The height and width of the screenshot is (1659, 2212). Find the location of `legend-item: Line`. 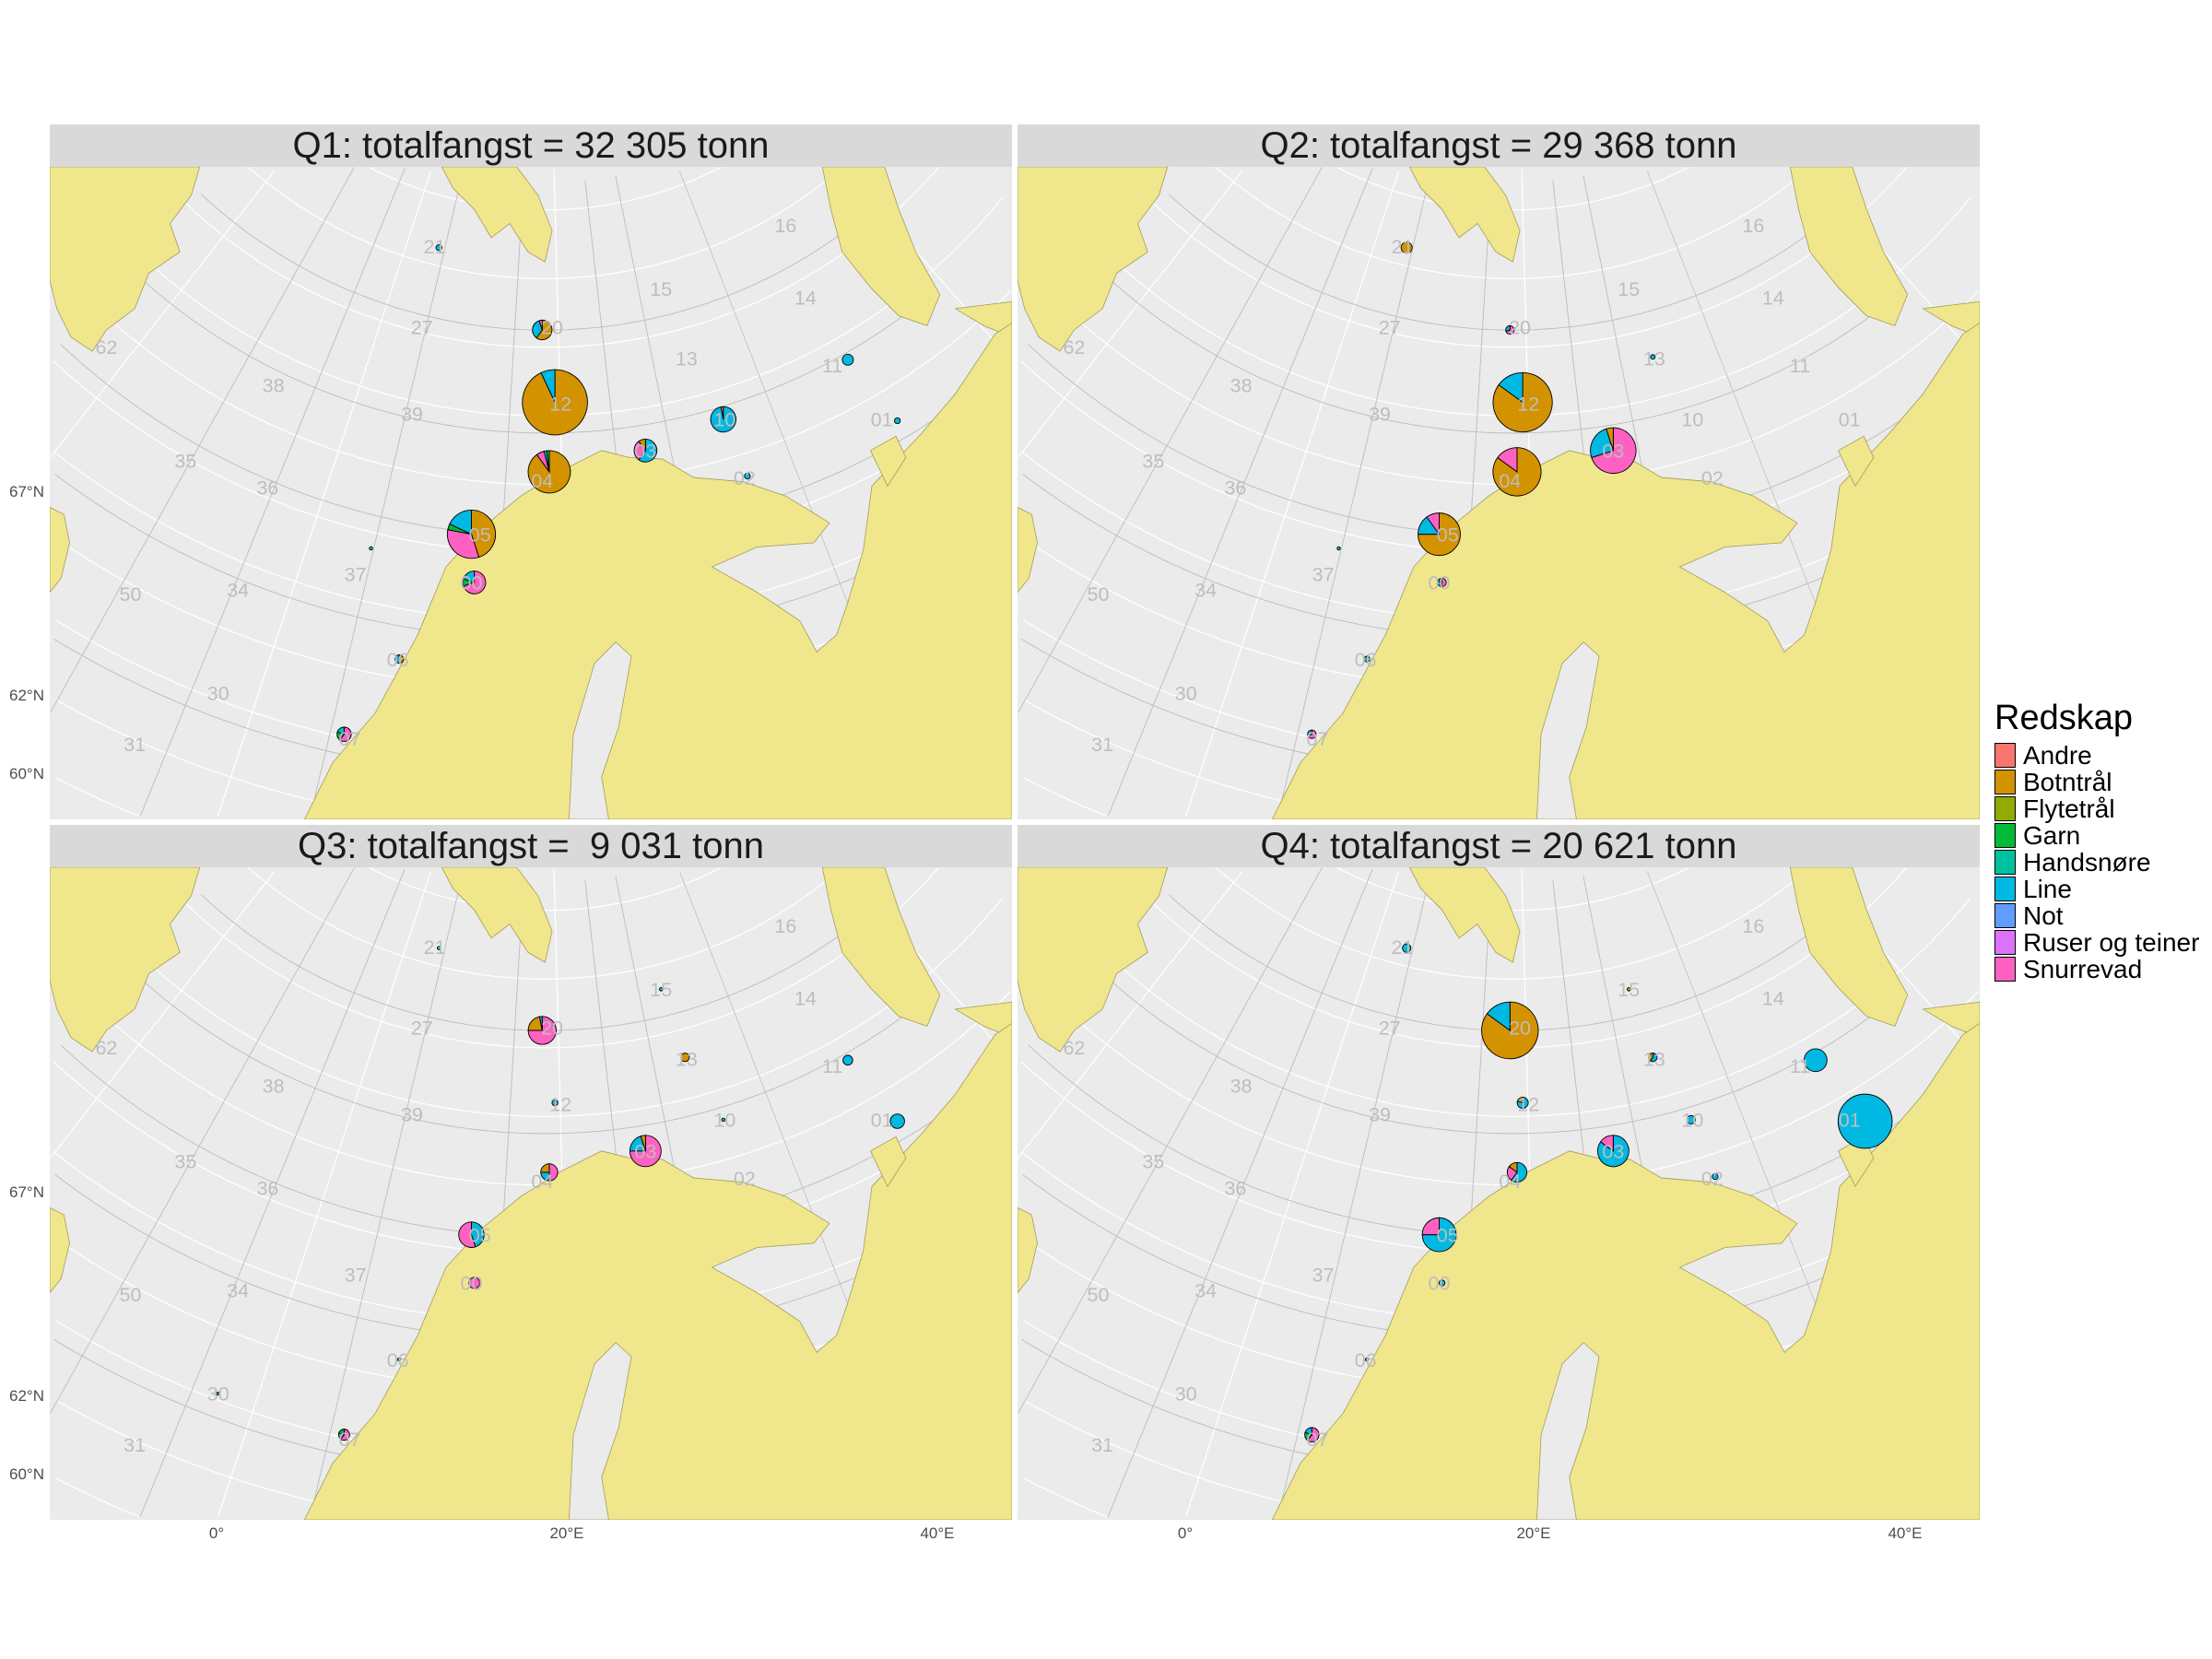

legend-item: Line is located at coordinates (2096, 889).